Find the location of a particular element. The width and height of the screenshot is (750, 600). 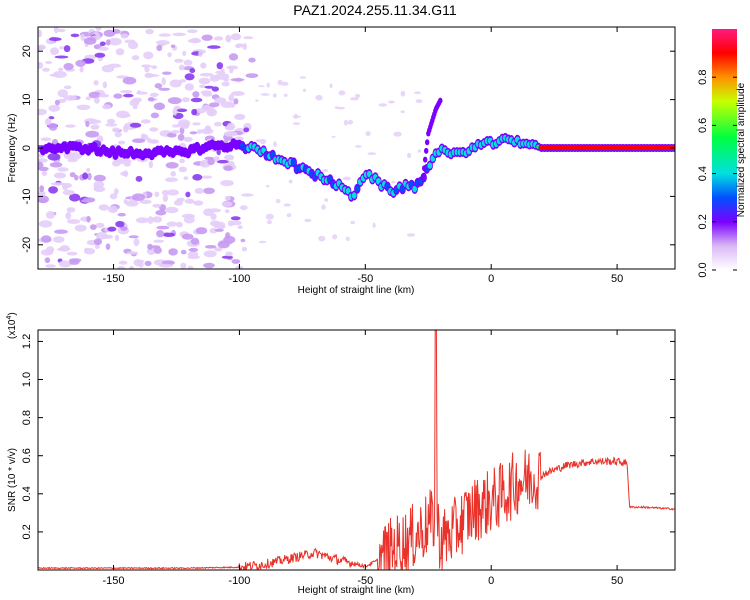

y-tick-label: 1.2 is located at coordinates (27, 341).